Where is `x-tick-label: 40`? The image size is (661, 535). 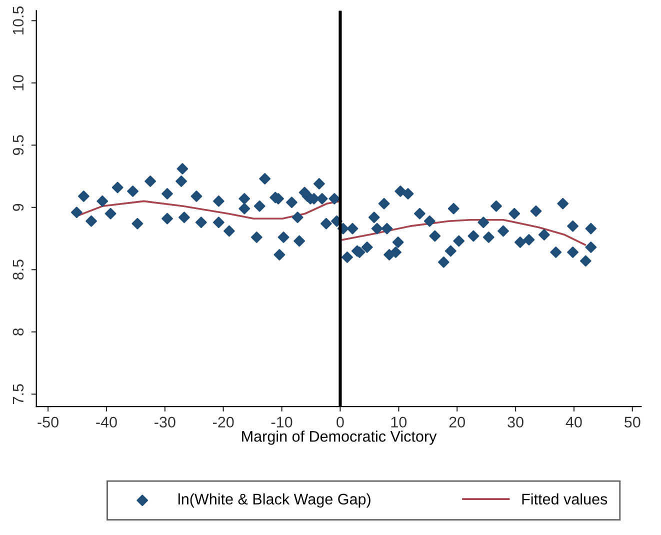 x-tick-label: 40 is located at coordinates (574, 422).